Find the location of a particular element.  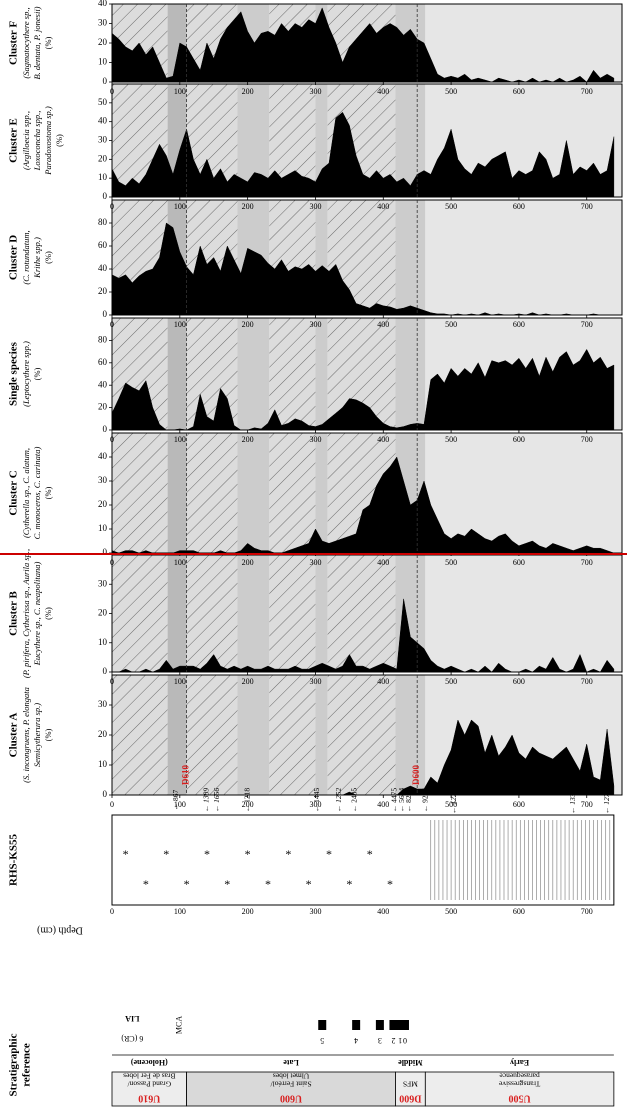

cluster-f-xtick-label: 0 is located at coordinates (112, 91).